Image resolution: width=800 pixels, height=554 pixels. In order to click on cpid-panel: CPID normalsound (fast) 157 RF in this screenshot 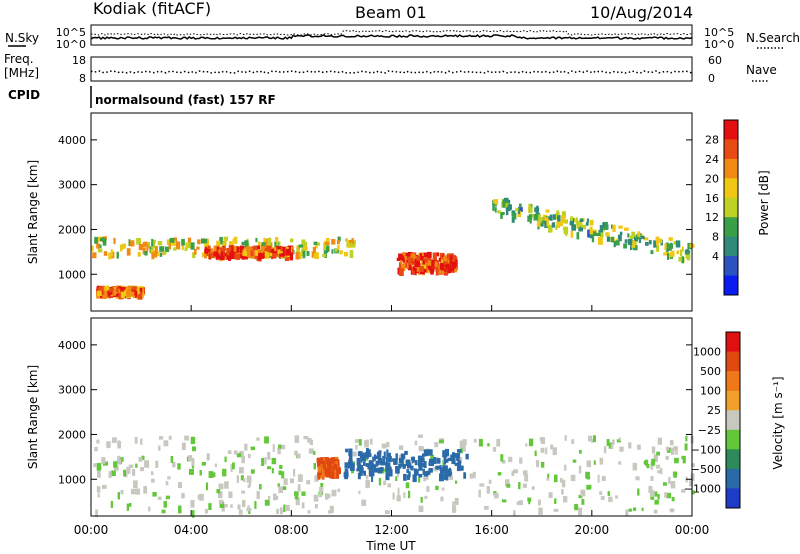, I will do `click(142, 97)`.